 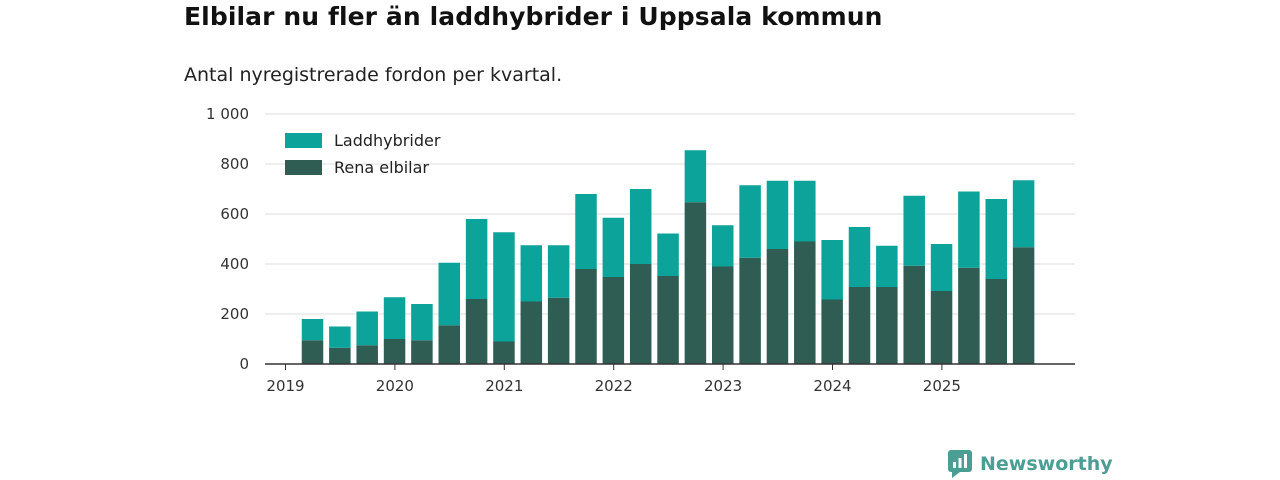 I want to click on legend-label-laddhybrider: Laddhybrider, so click(x=387, y=140).